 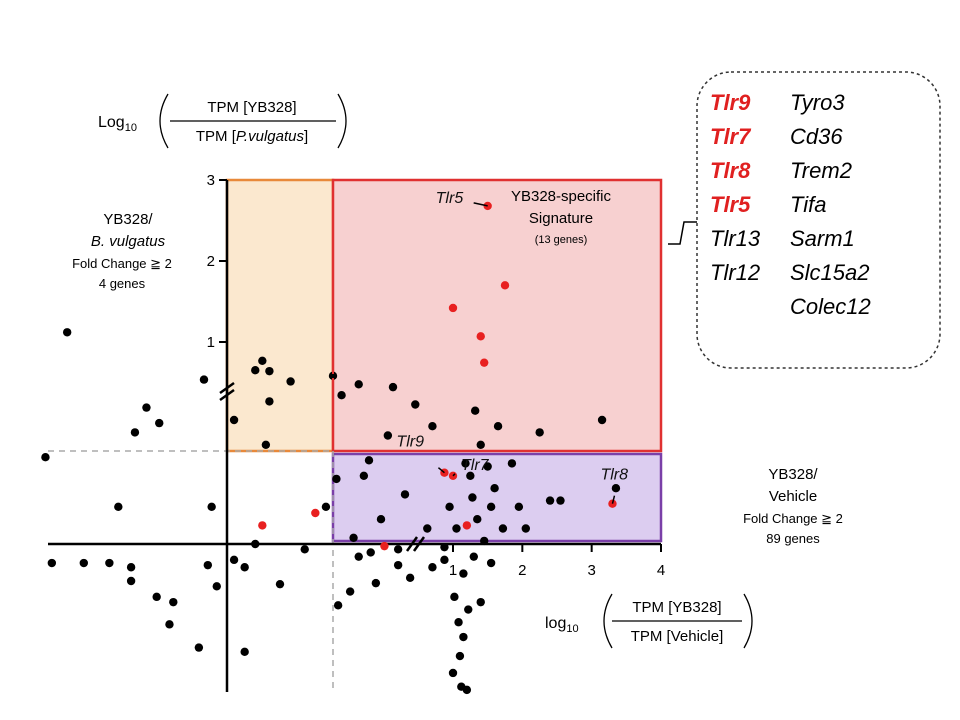 What do you see at coordinates (677, 636) in the screenshot?
I see `x-label-denominator: TPM [Vehicle]` at bounding box center [677, 636].